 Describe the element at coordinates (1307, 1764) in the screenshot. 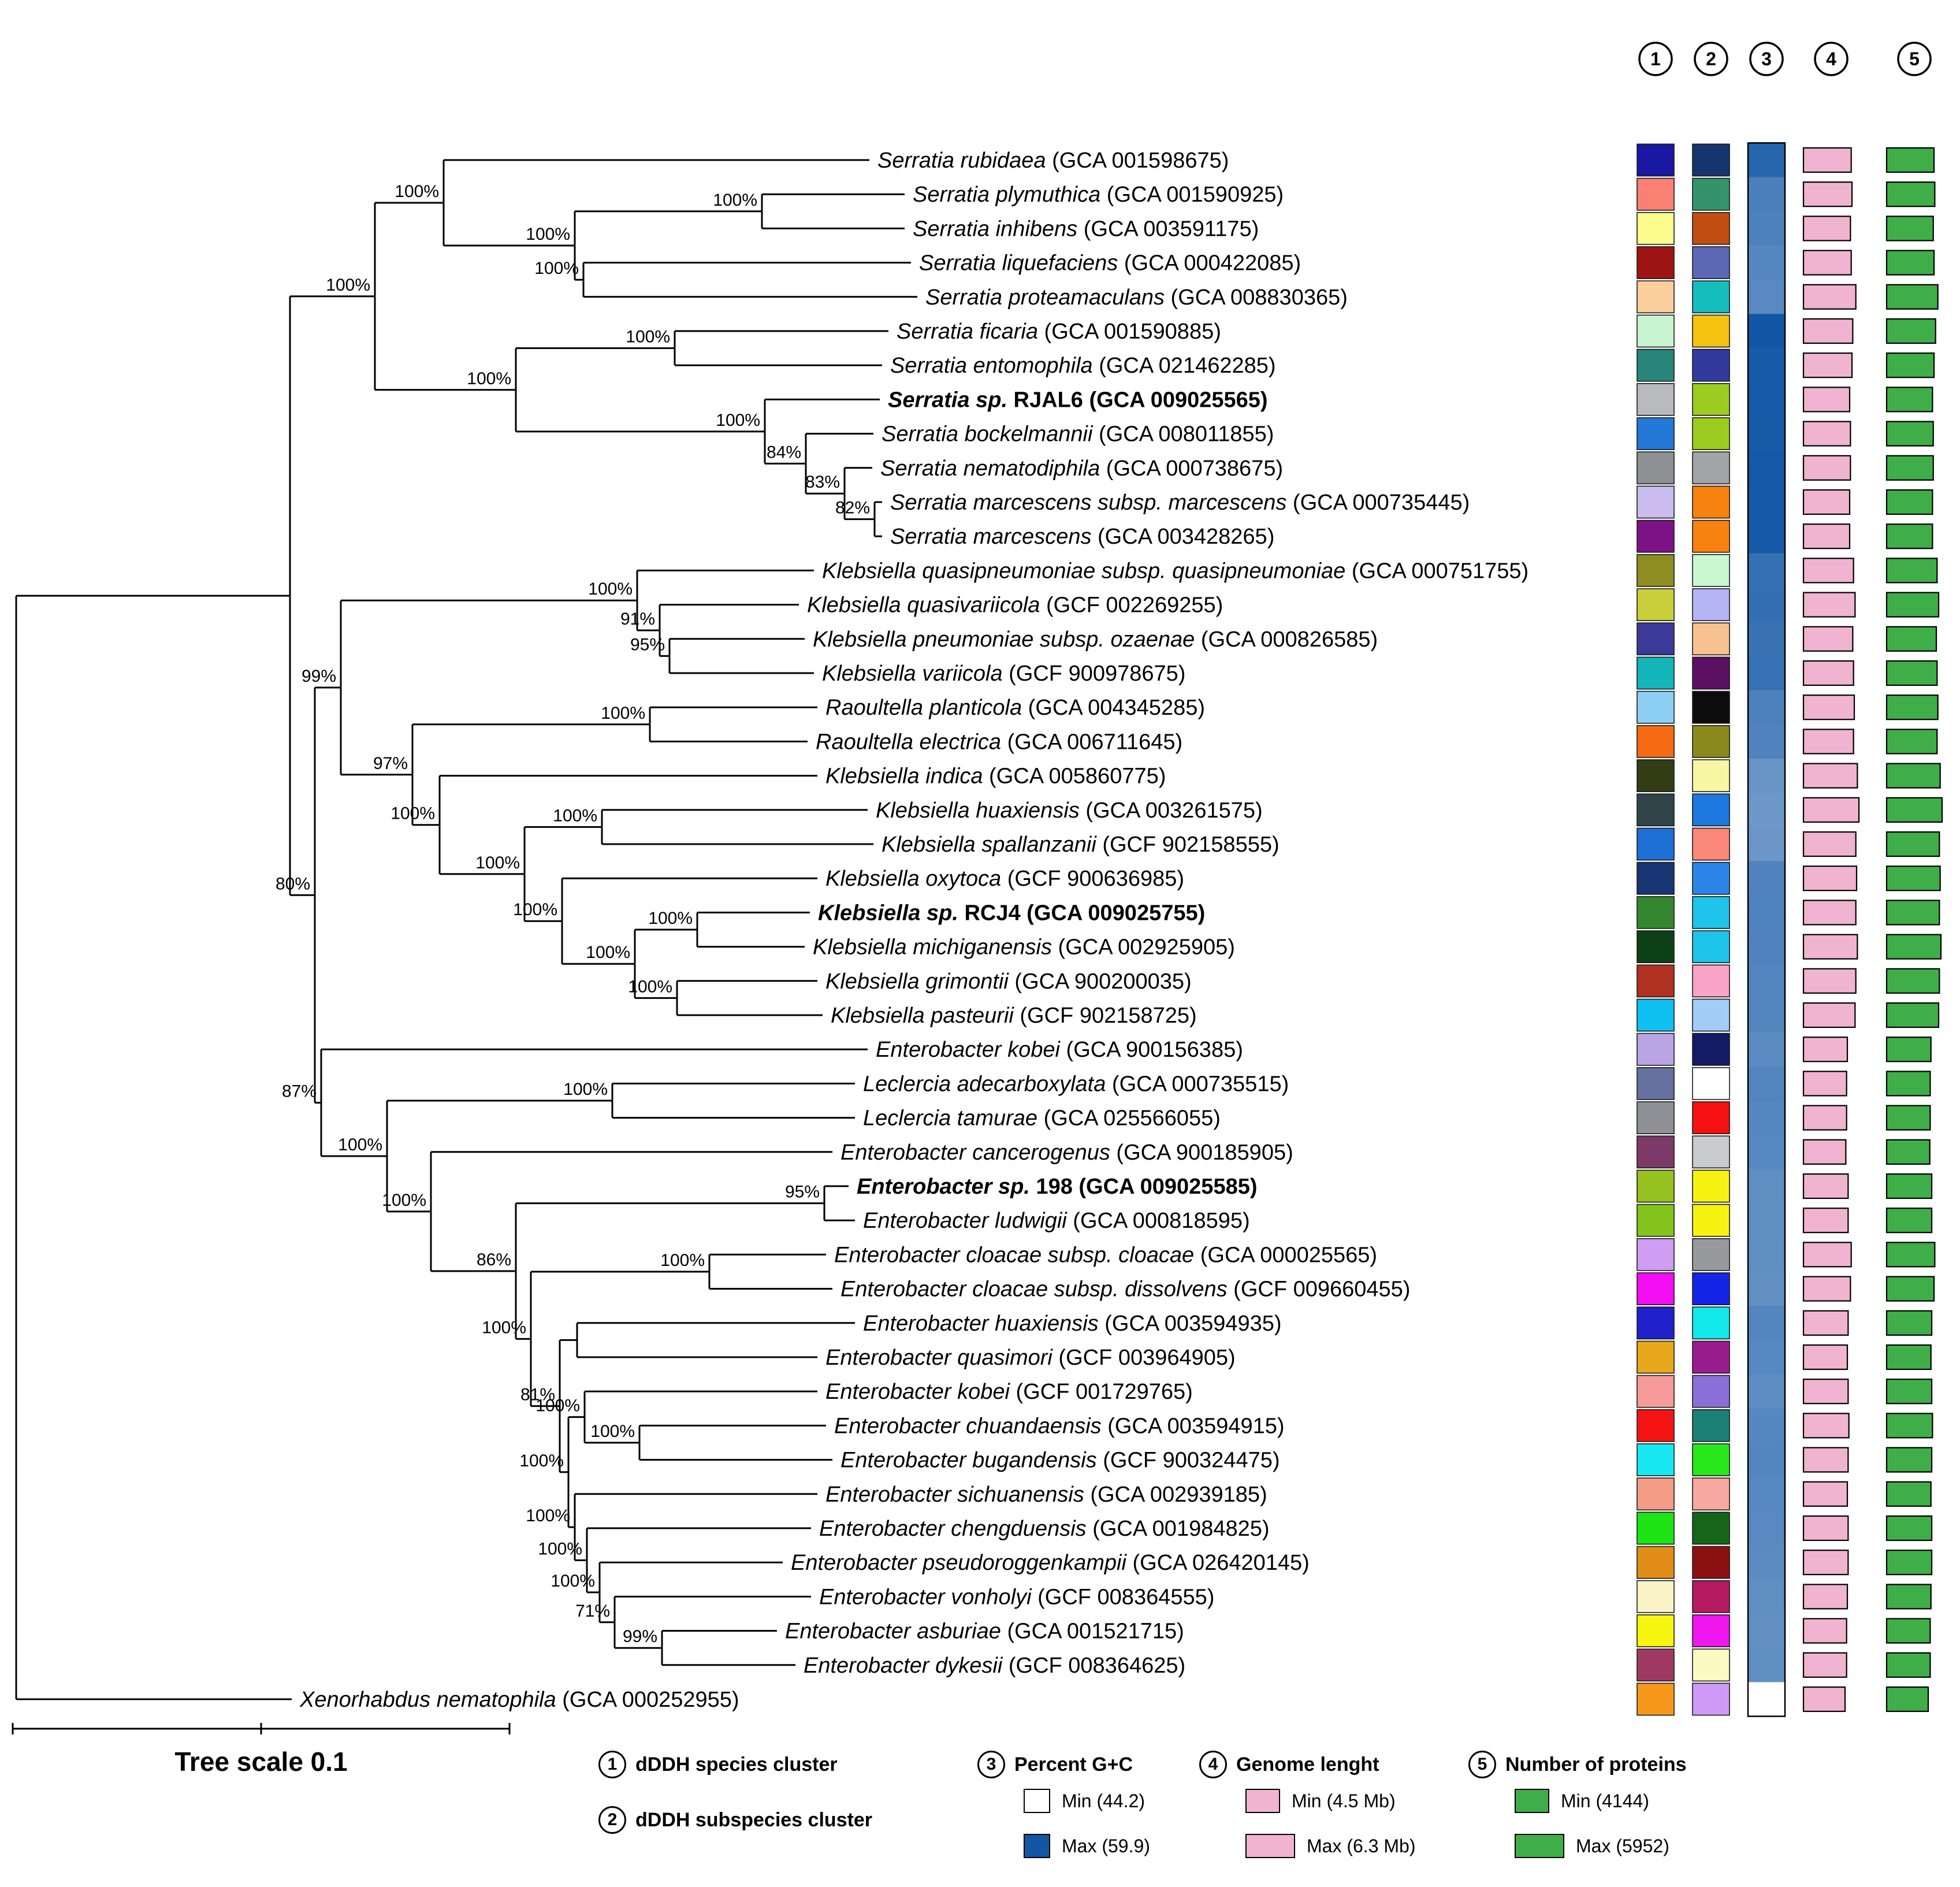

I see `legend-label-genome-length: Genome lenght` at that location.